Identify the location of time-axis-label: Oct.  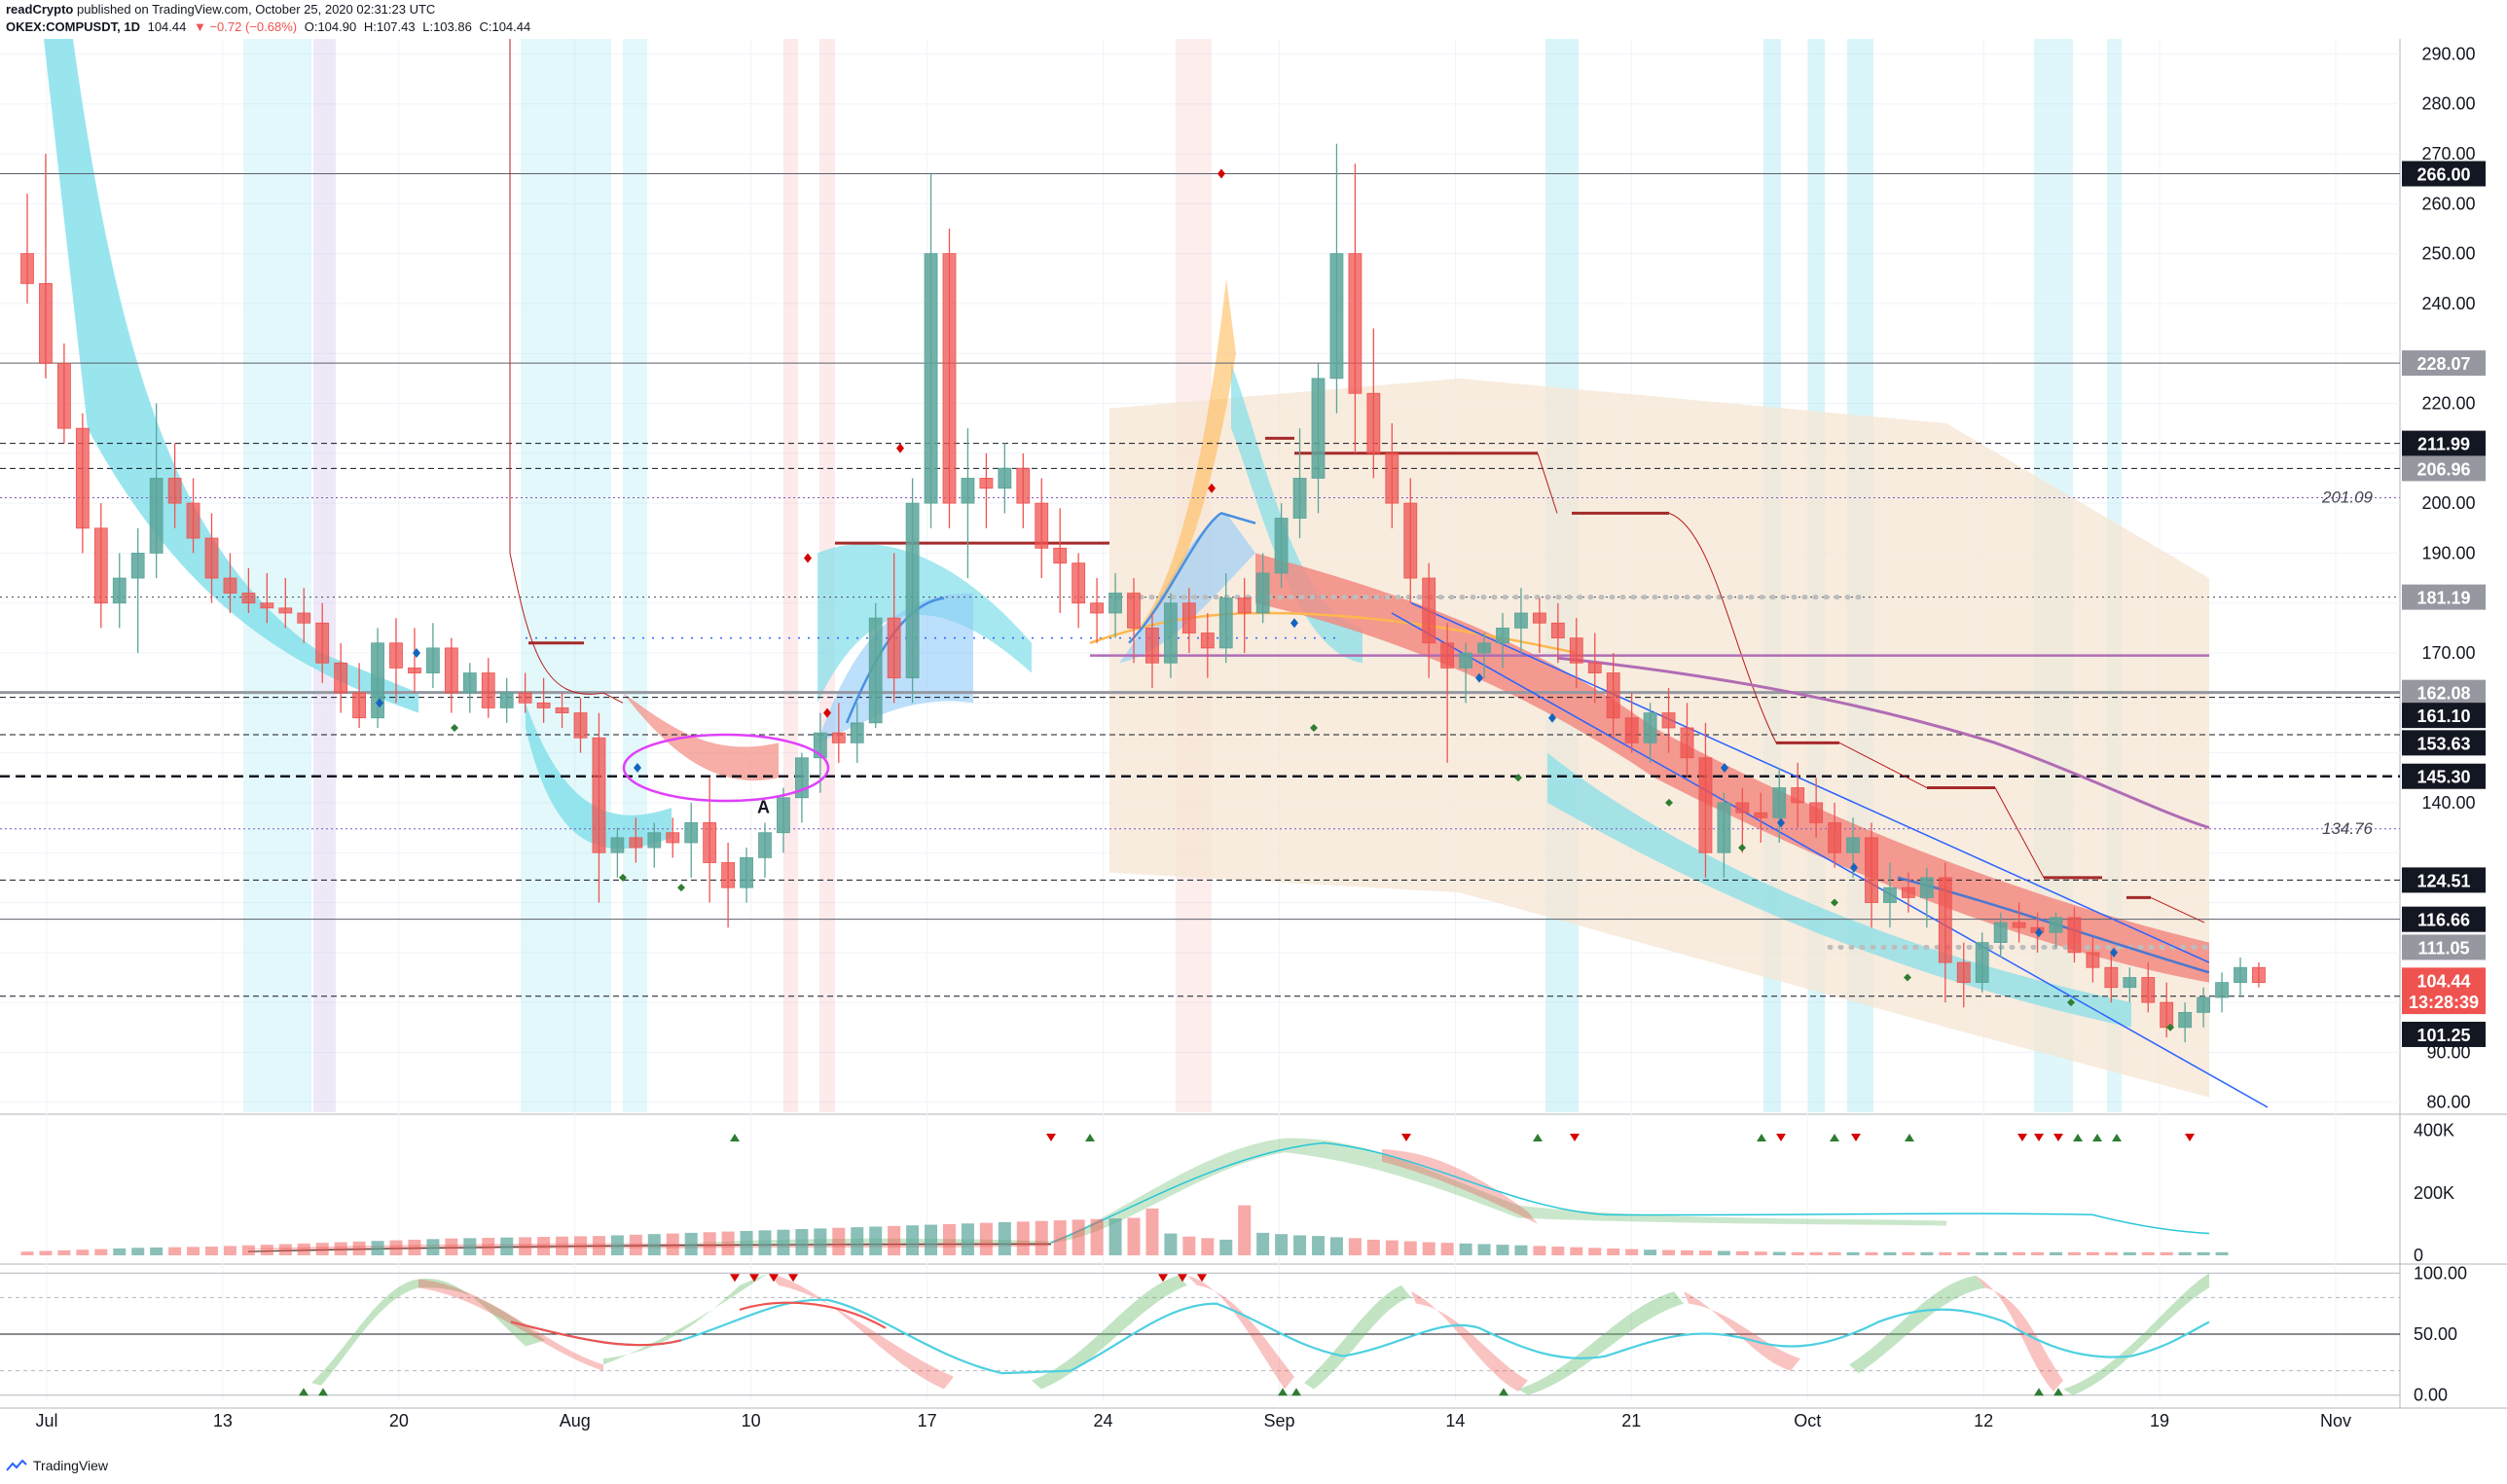
(1807, 1420).